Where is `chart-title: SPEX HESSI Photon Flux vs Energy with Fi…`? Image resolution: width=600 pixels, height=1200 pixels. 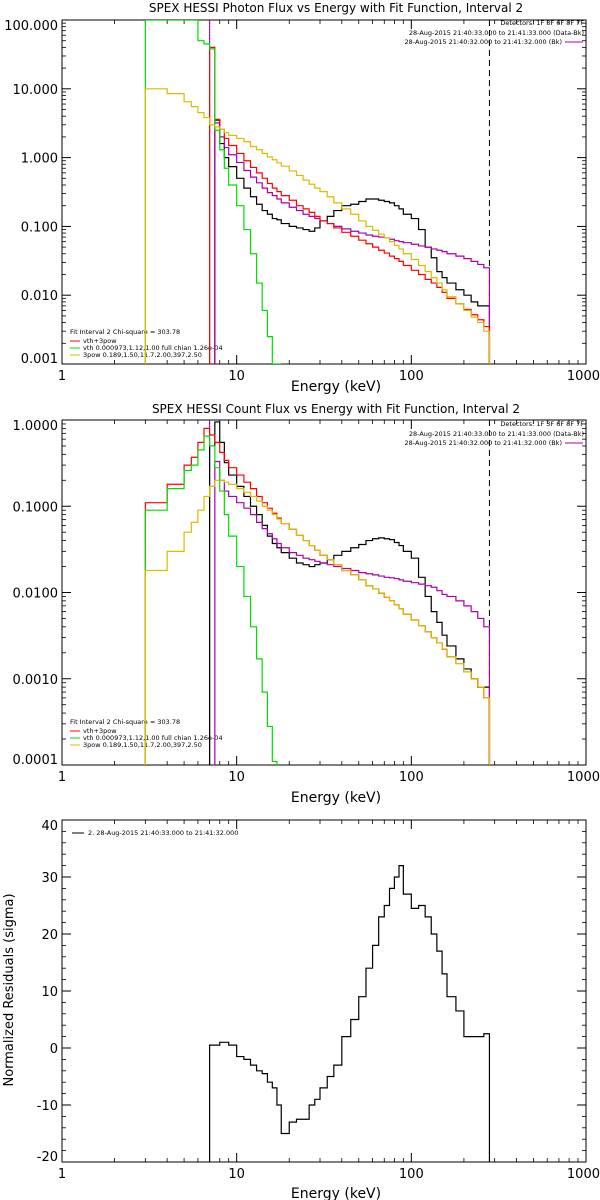
chart-title: SPEX HESSI Photon Flux vs Energy with Fi… is located at coordinates (336, 8).